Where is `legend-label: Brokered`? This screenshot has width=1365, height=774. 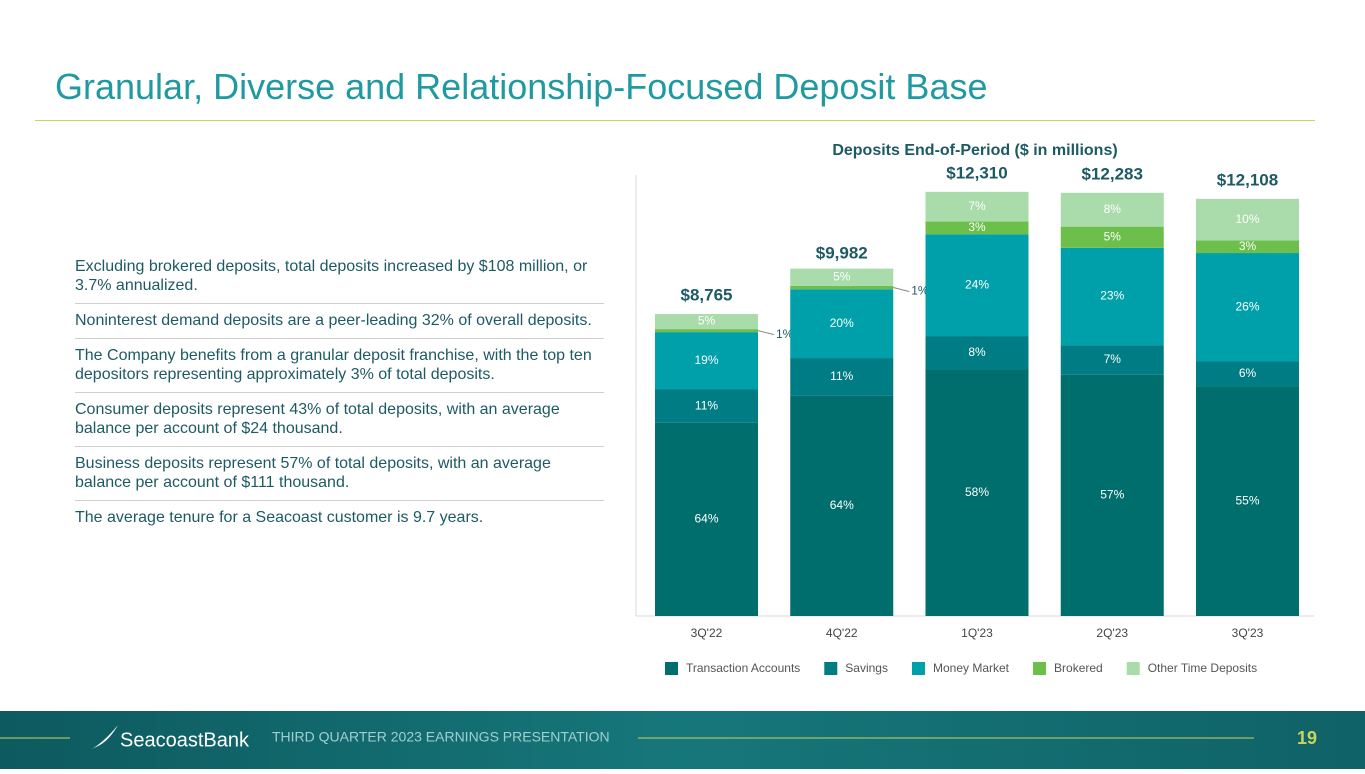 legend-label: Brokered is located at coordinates (1078, 668).